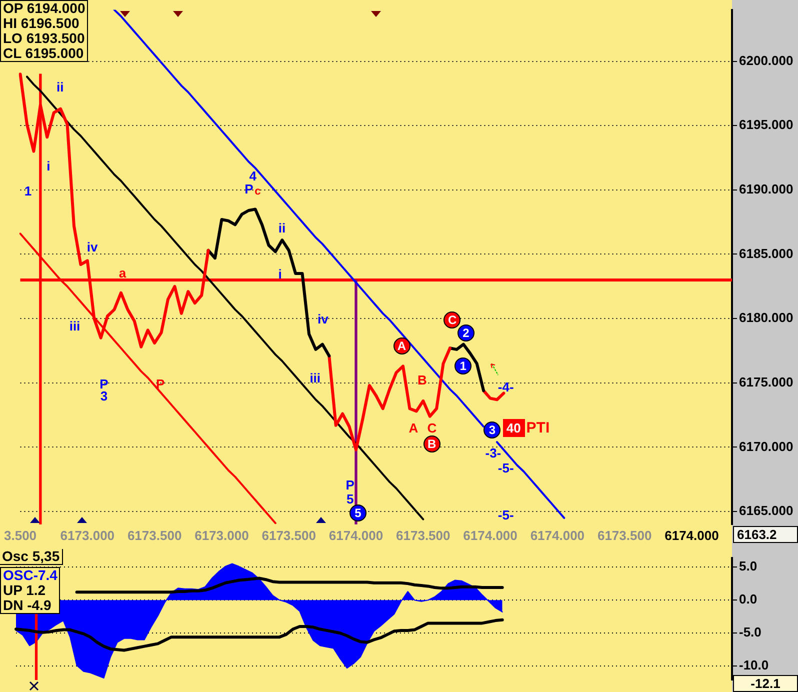  I want to click on annotation: Osc 5,35, so click(31, 556).